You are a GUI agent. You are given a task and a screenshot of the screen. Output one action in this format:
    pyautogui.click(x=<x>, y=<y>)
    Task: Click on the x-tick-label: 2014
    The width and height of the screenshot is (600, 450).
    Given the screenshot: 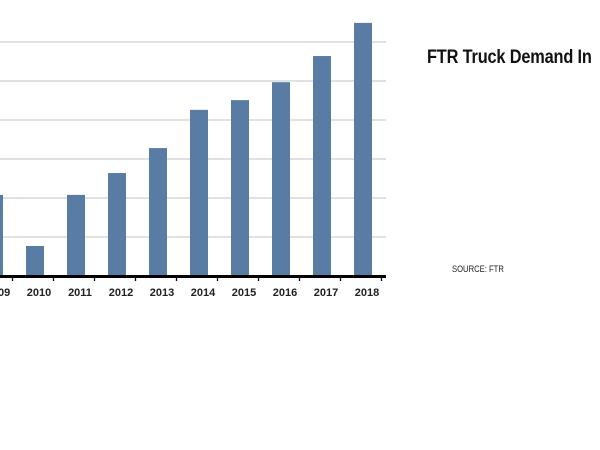 What is the action you would take?
    pyautogui.click(x=203, y=293)
    